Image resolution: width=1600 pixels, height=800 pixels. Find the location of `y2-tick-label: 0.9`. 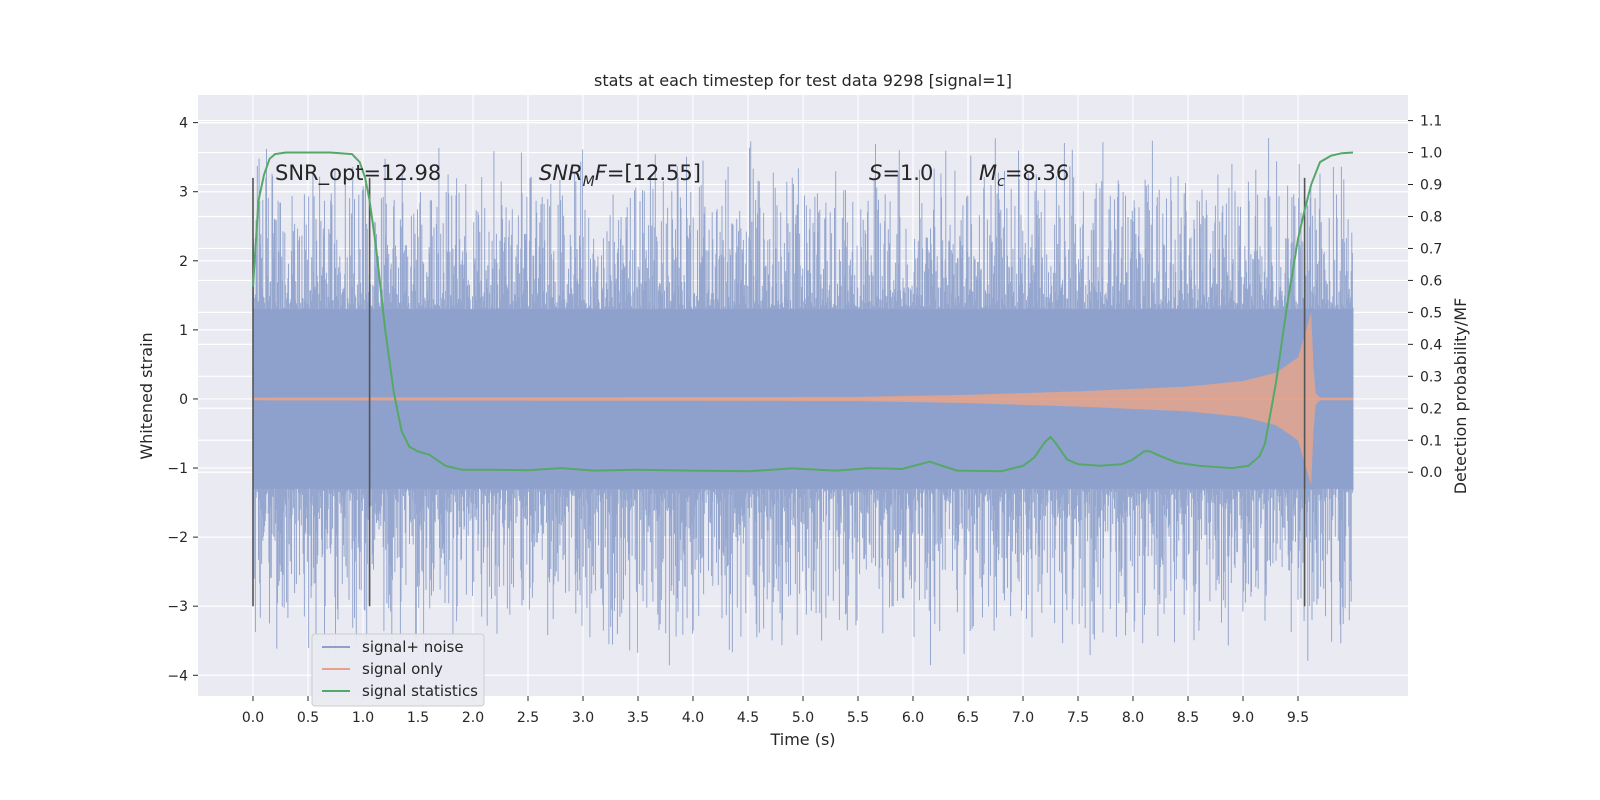

y2-tick-label: 0.9 is located at coordinates (1431, 186).